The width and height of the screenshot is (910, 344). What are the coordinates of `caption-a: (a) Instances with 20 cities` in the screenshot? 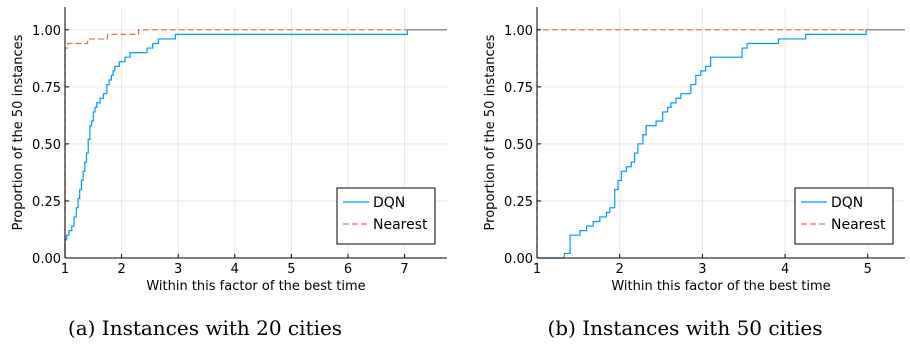 It's located at (205, 328).